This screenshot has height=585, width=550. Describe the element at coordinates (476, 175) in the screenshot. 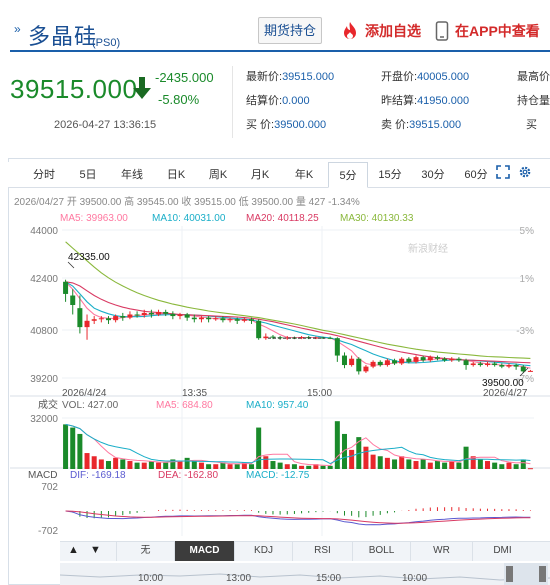

I see `tab-60min: 60分` at that location.